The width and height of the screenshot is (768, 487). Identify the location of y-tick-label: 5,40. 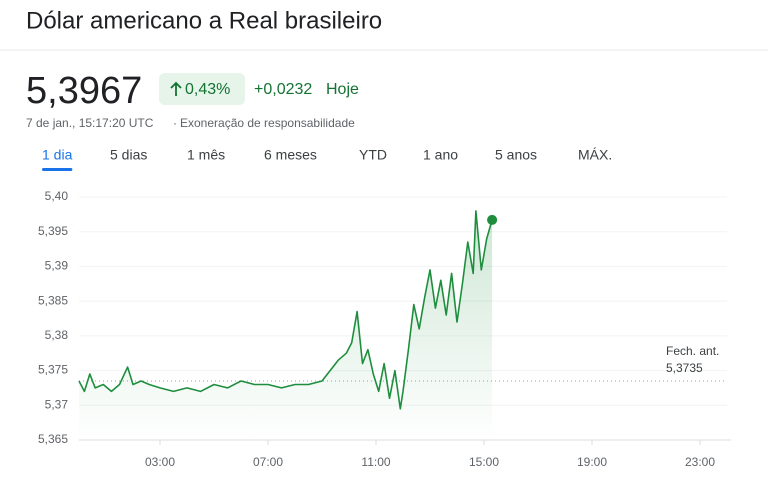
(57, 196).